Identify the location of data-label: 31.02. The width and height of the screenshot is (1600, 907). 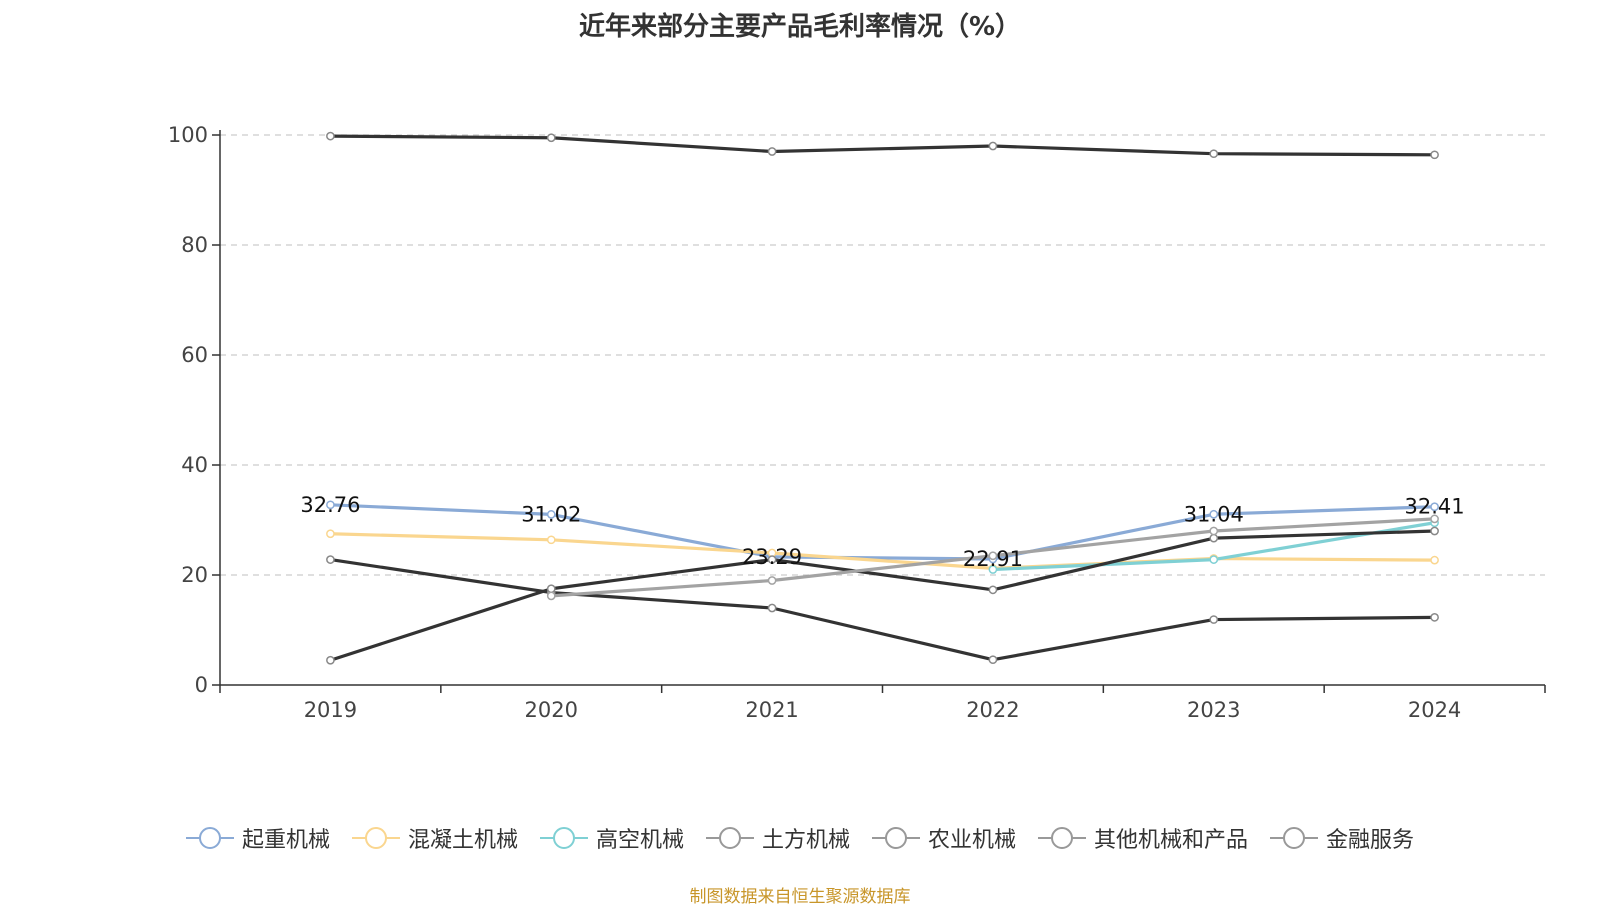
(551, 514).